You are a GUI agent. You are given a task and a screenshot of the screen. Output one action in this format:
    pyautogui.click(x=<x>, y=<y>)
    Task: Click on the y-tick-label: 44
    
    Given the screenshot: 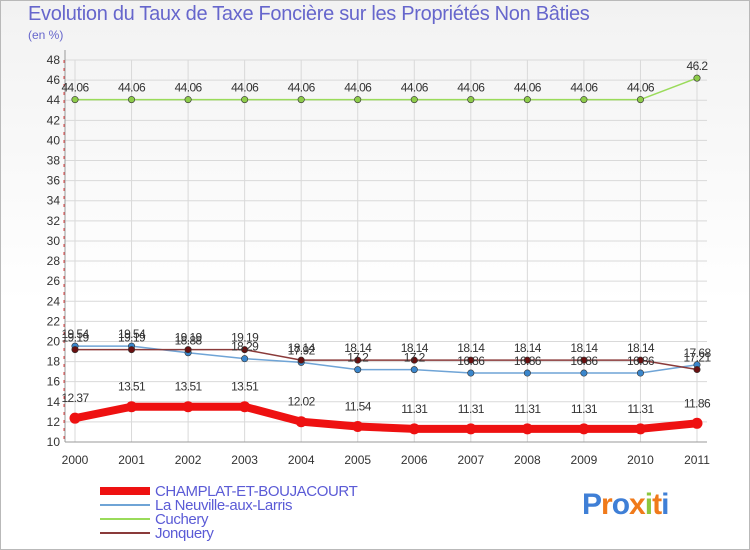 What is the action you would take?
    pyautogui.click(x=54, y=100)
    